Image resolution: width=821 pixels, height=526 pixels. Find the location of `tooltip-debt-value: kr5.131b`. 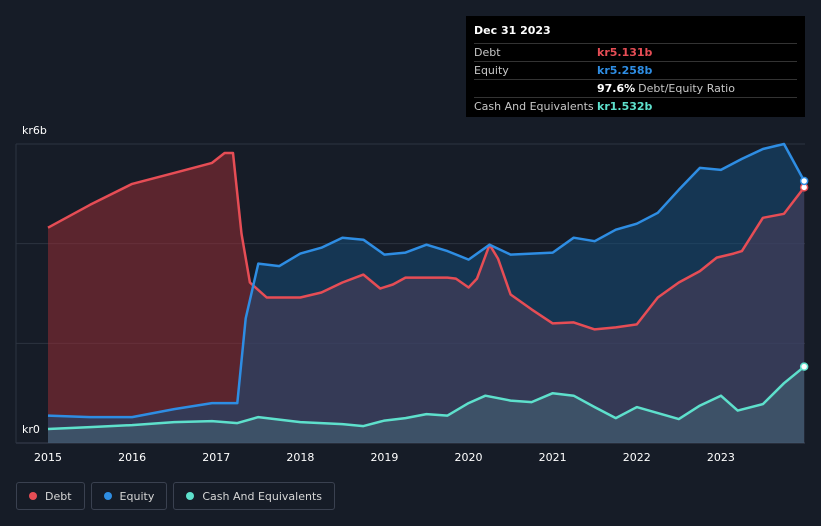

tooltip-debt-value: kr5.131b is located at coordinates (625, 52).